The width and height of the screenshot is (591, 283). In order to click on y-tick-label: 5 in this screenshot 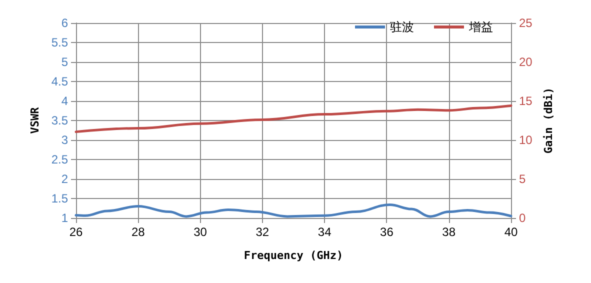, I will do `click(64, 62)`.